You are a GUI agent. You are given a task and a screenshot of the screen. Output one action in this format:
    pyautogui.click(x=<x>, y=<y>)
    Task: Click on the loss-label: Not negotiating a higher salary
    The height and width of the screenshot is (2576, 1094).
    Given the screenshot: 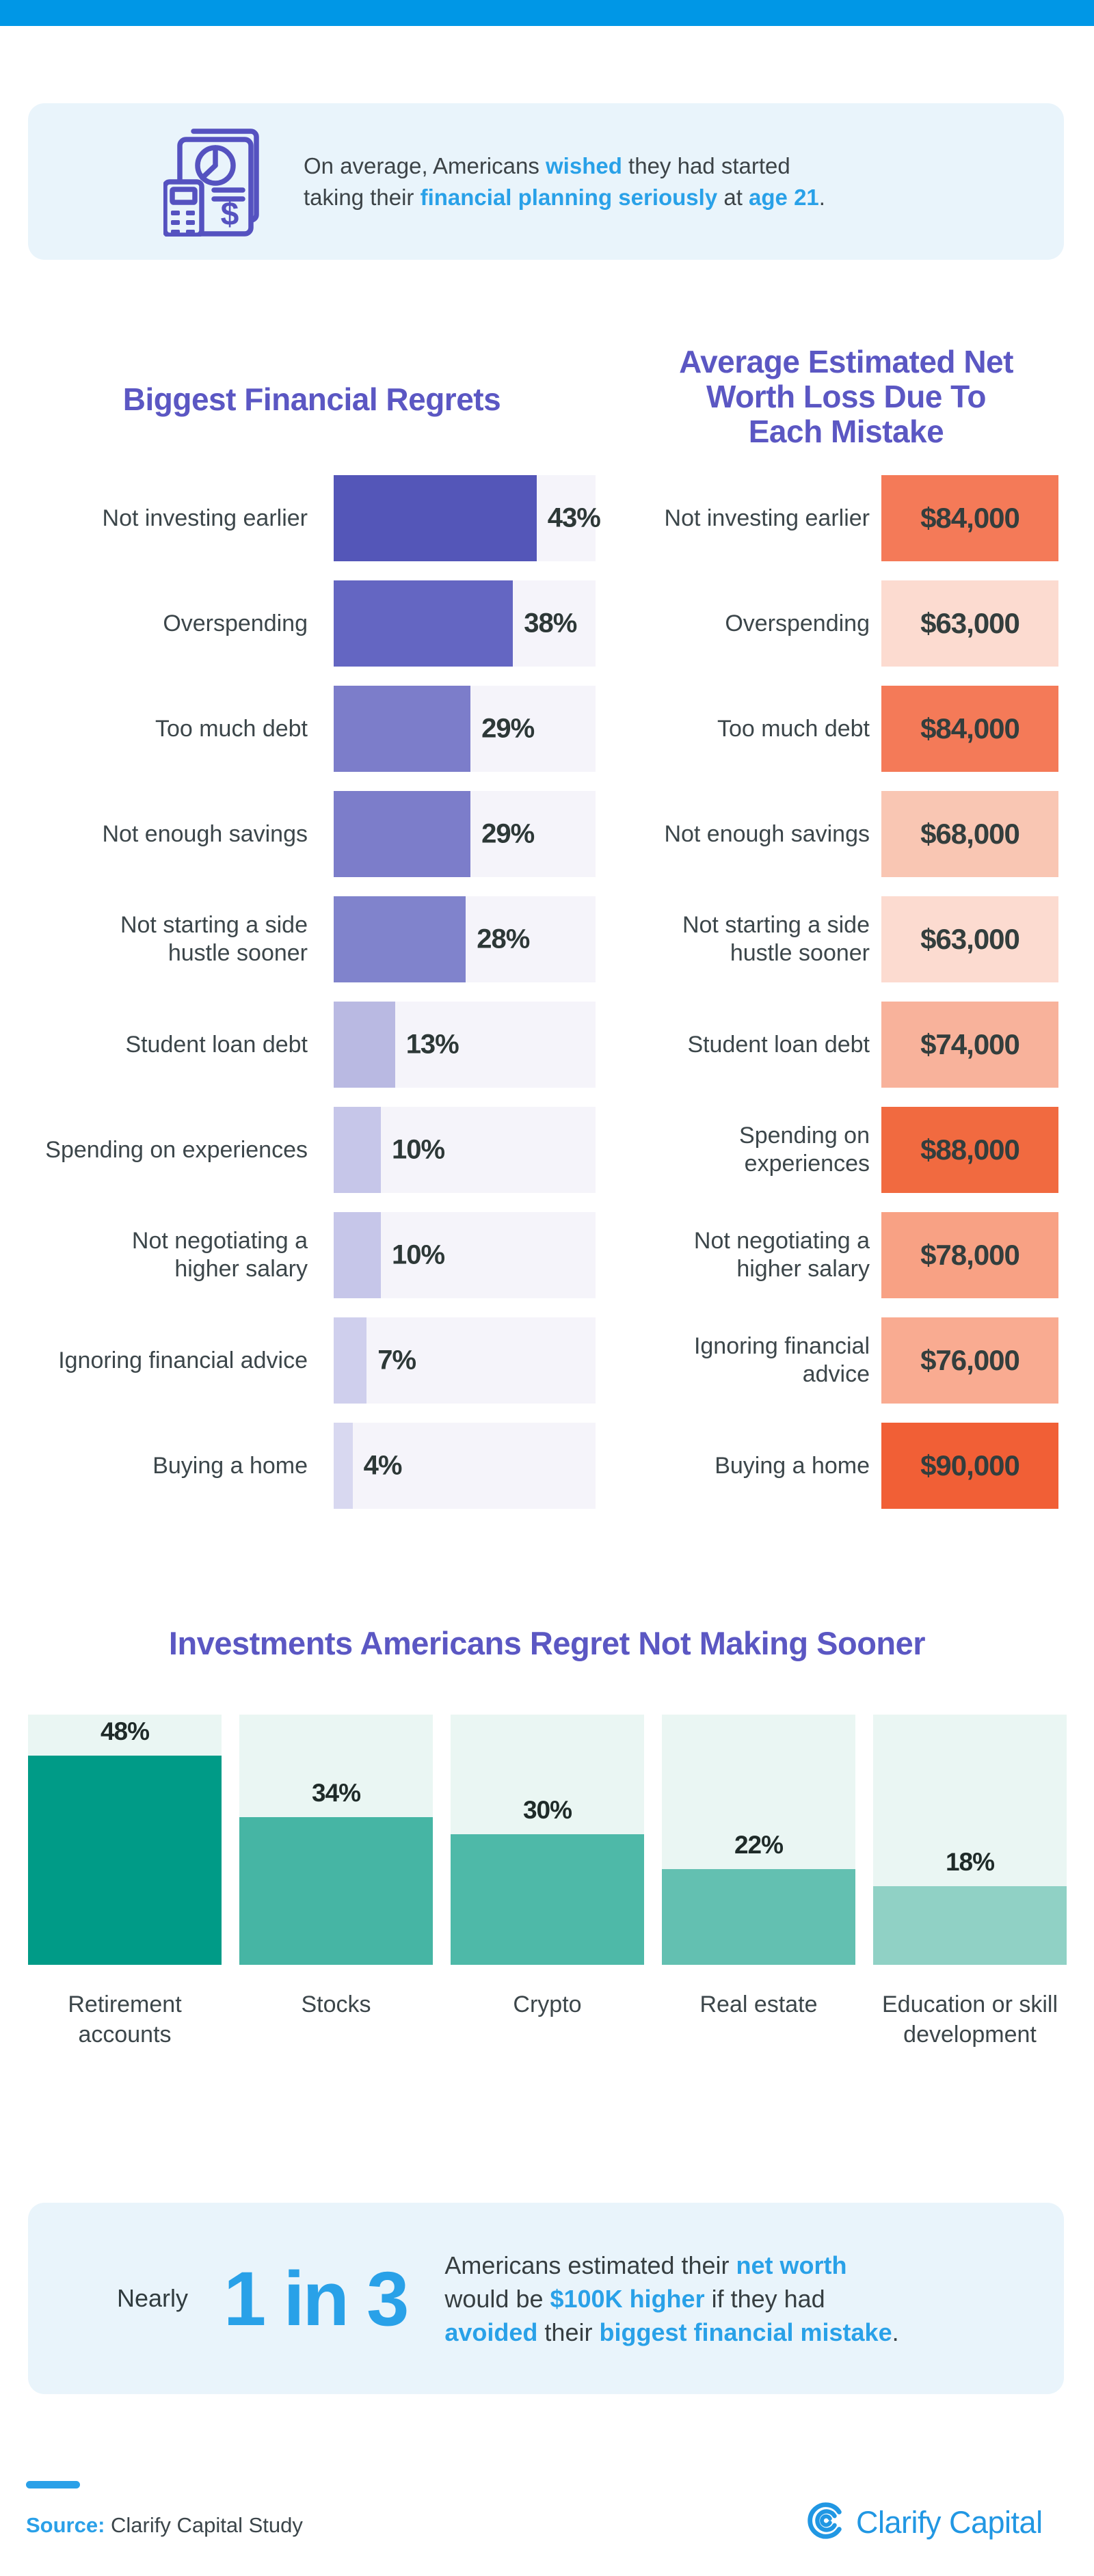 What is the action you would take?
    pyautogui.click(x=781, y=1255)
    